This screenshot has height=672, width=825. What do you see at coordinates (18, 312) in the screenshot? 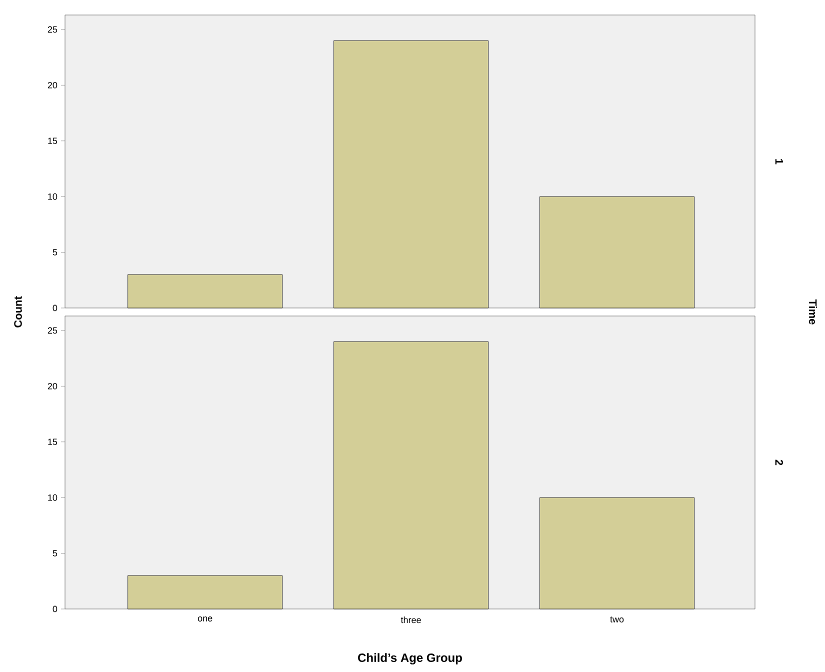
I see `y-axis-title: Count` at bounding box center [18, 312].